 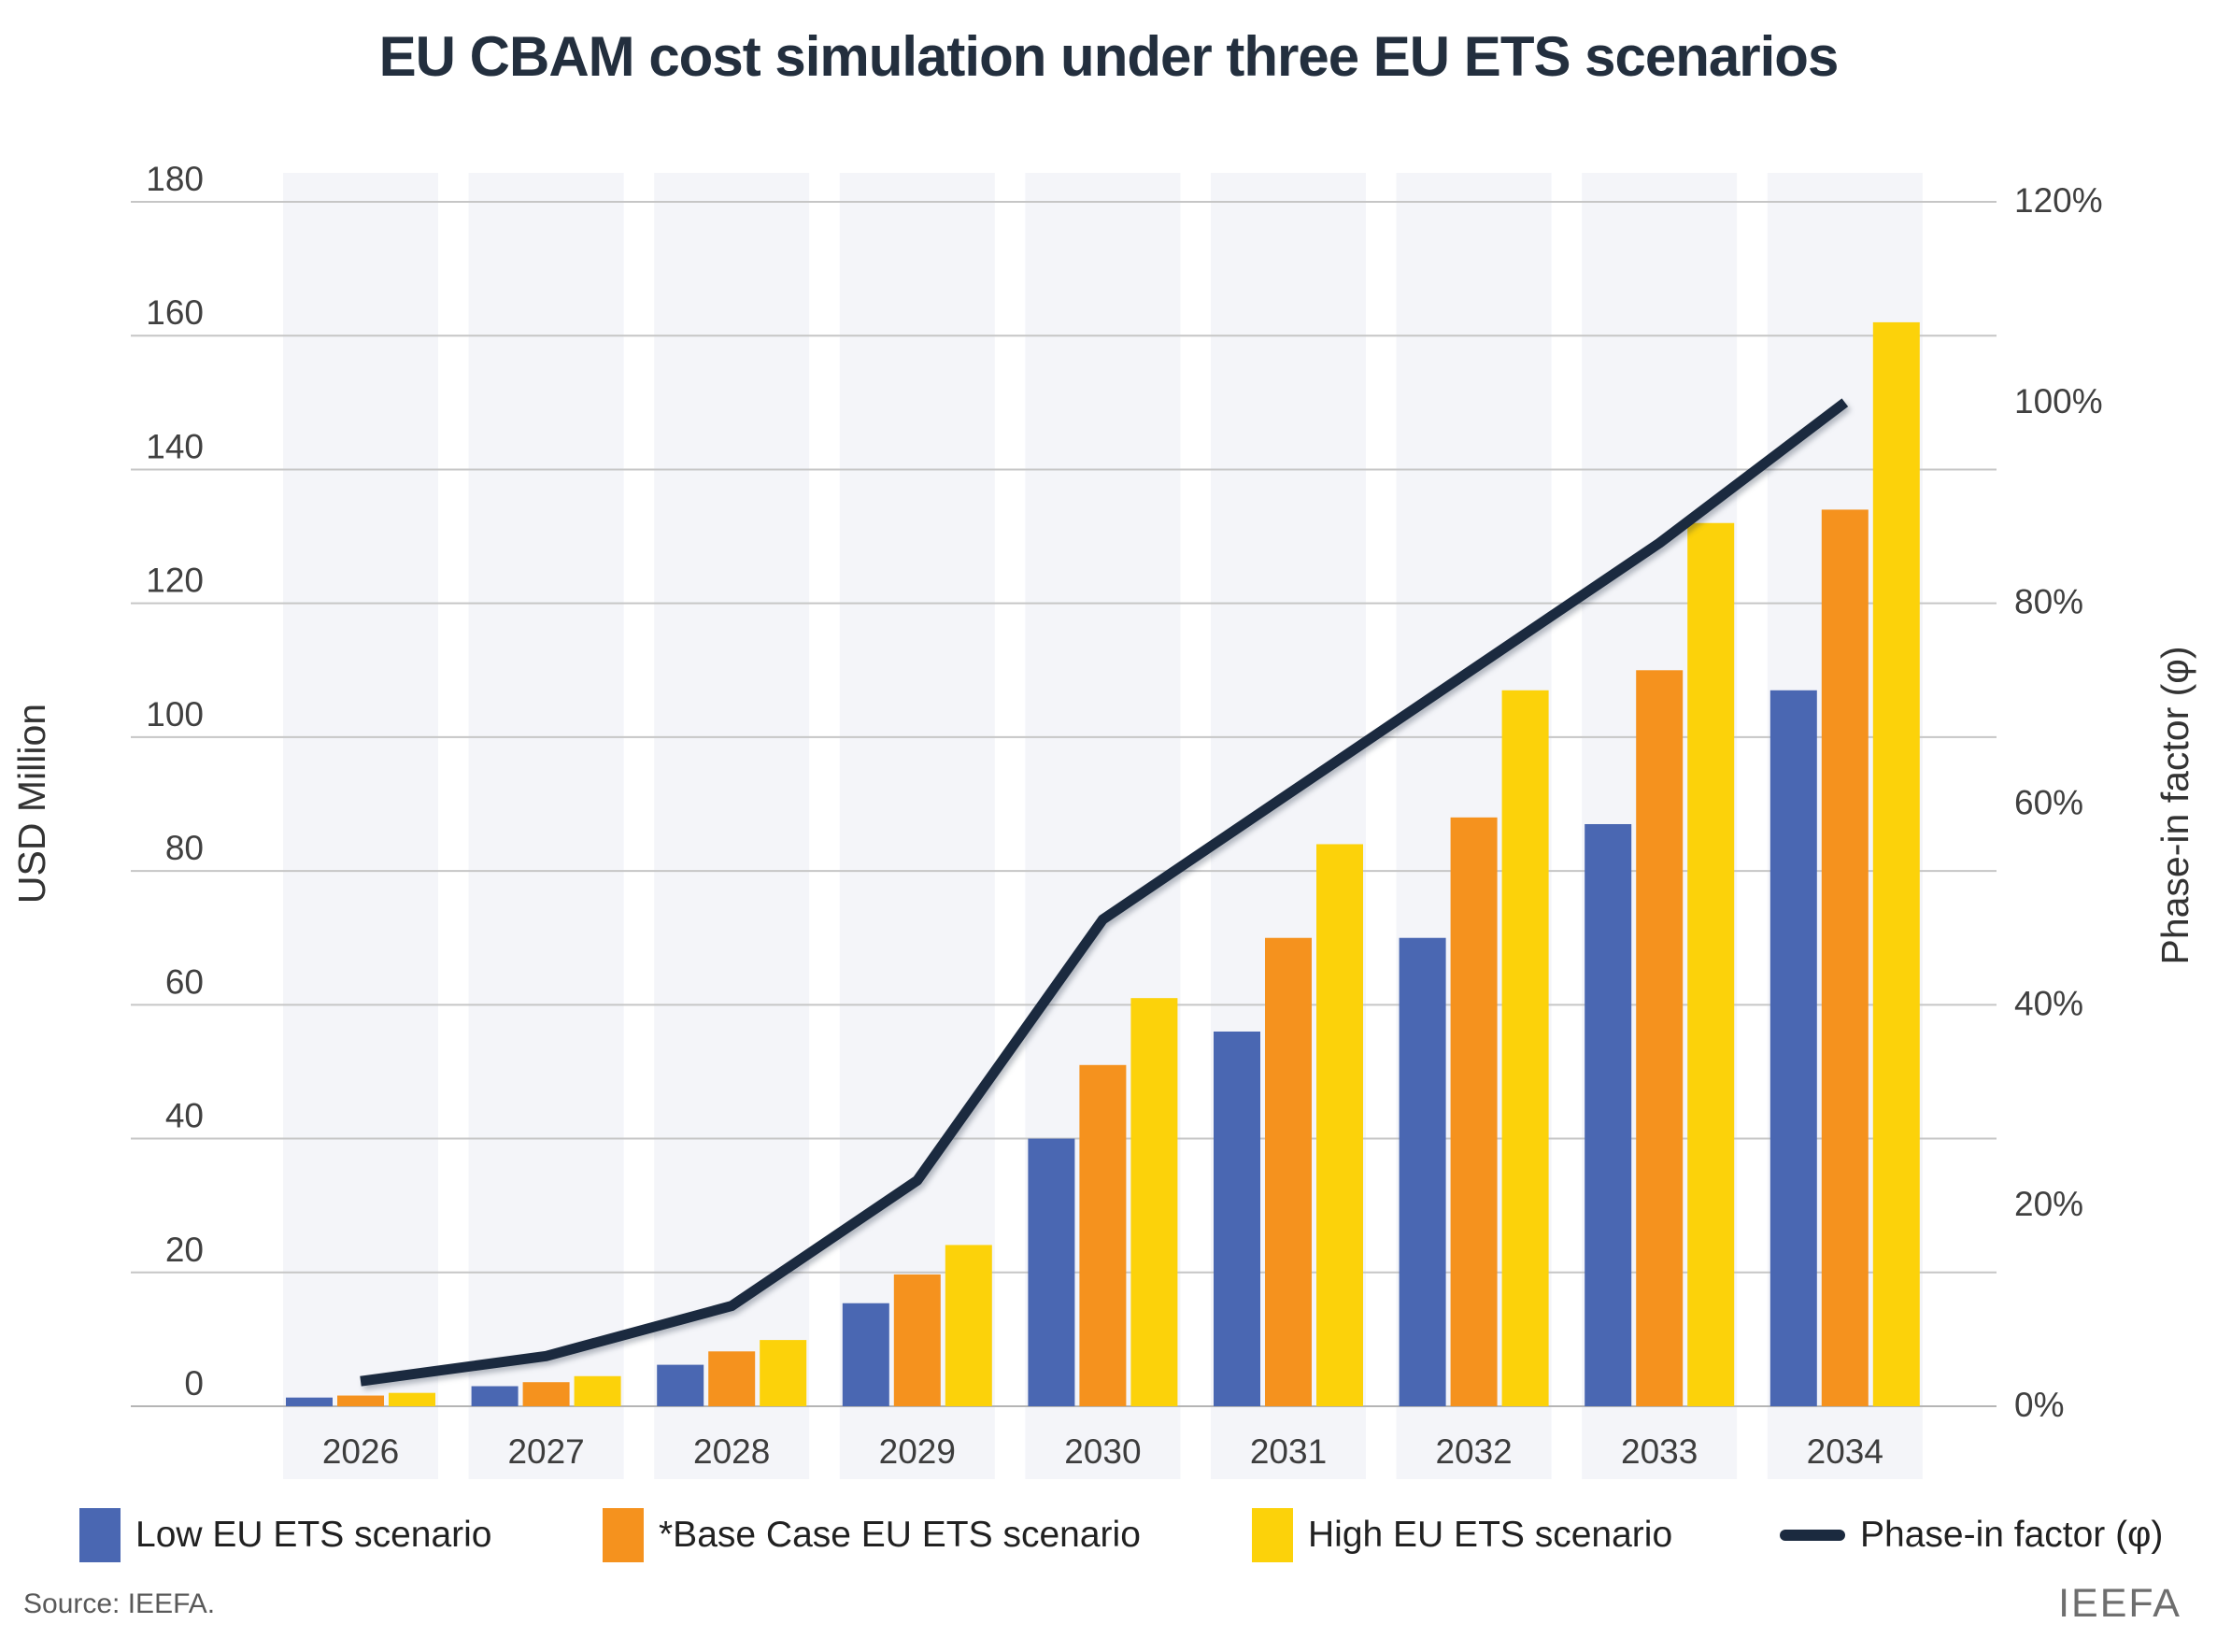 What do you see at coordinates (495, 1396) in the screenshot?
I see `bar-2027-low` at bounding box center [495, 1396].